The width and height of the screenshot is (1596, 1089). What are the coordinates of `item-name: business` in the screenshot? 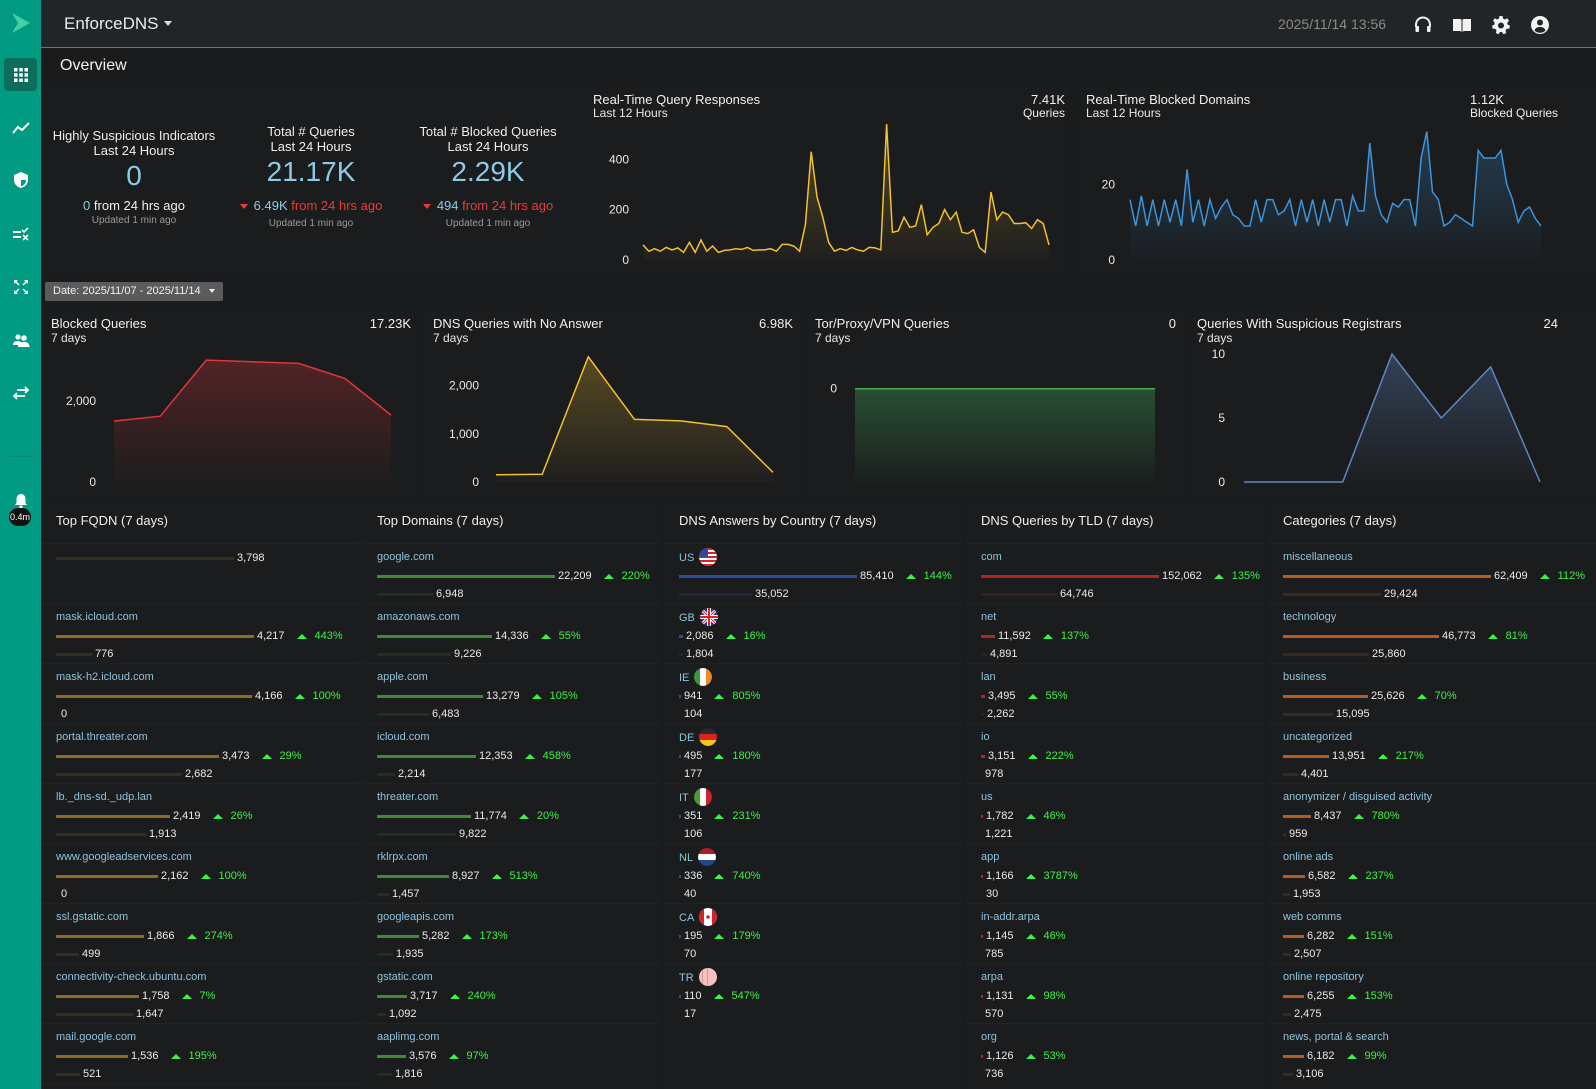 It's located at (1304, 677).